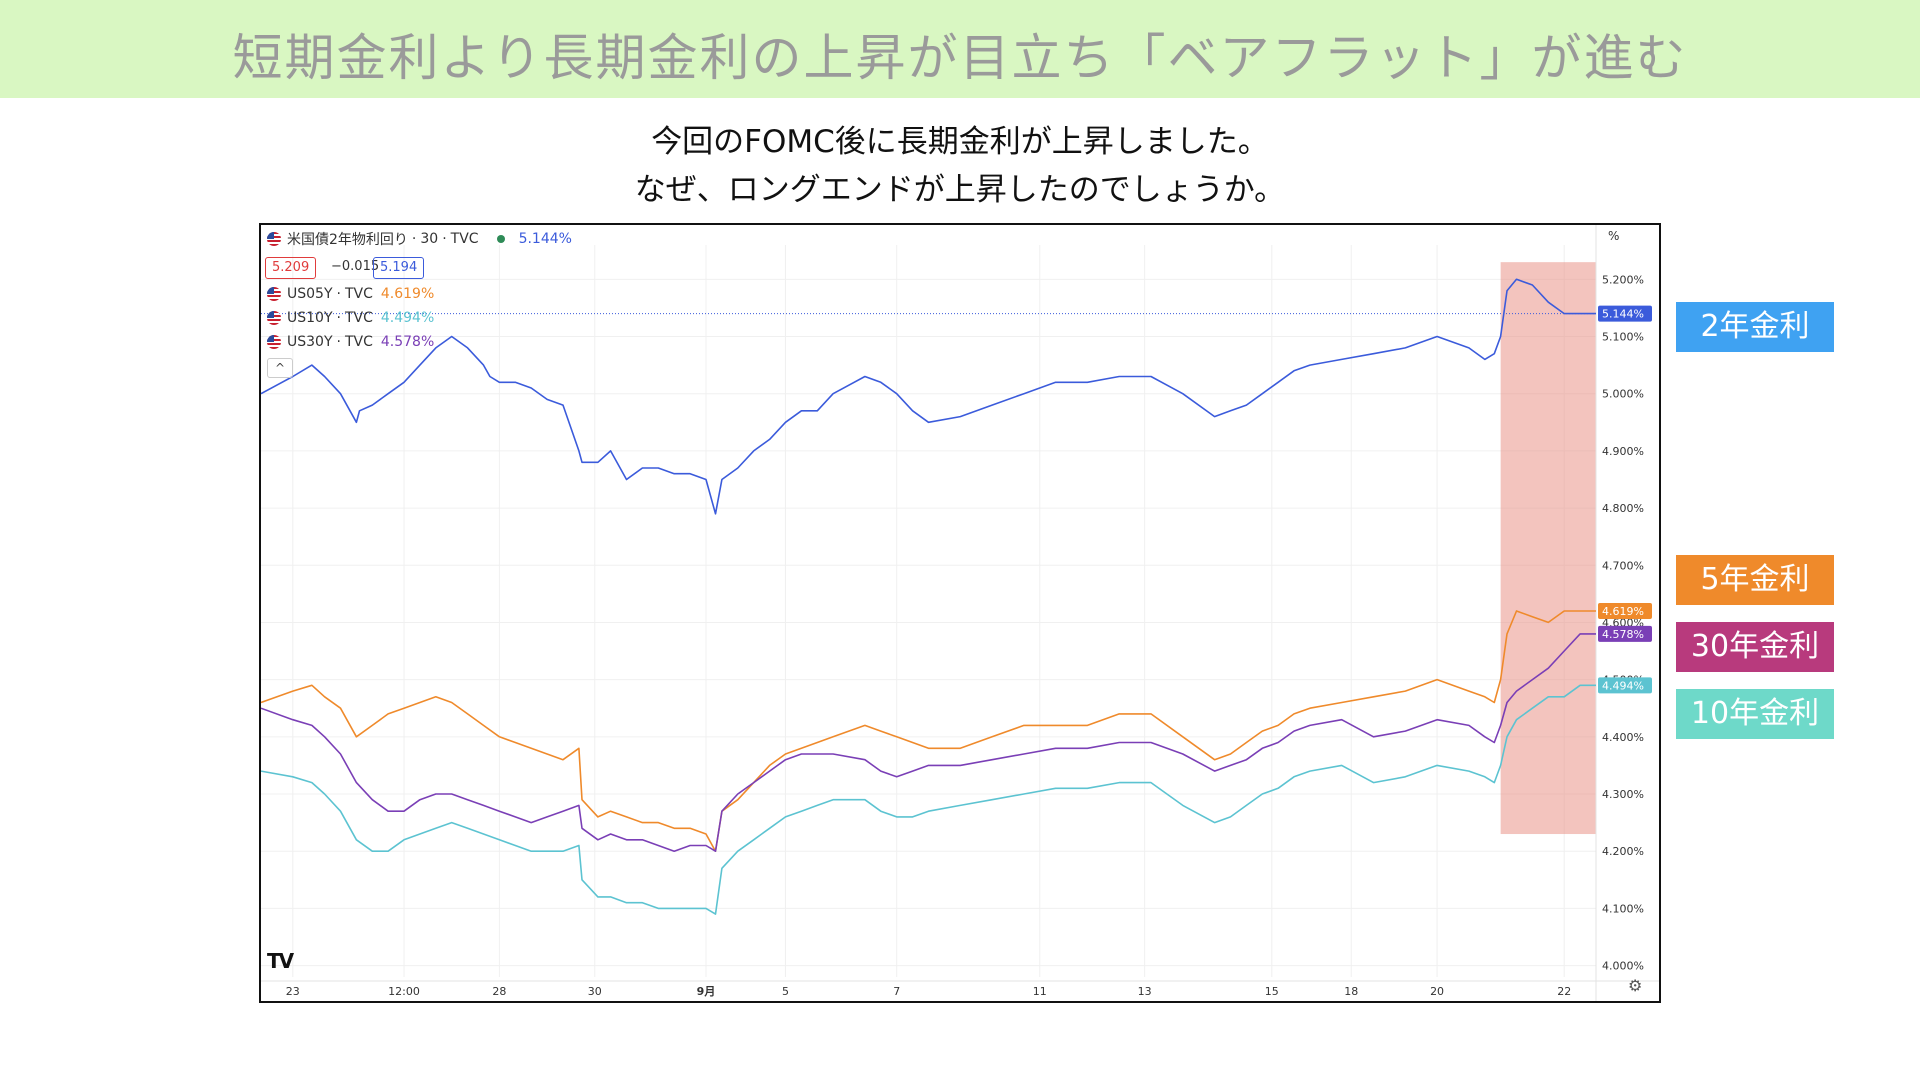 The width and height of the screenshot is (1920, 1080). I want to click on main-symbol: 米国債2年物利回り, so click(347, 240).